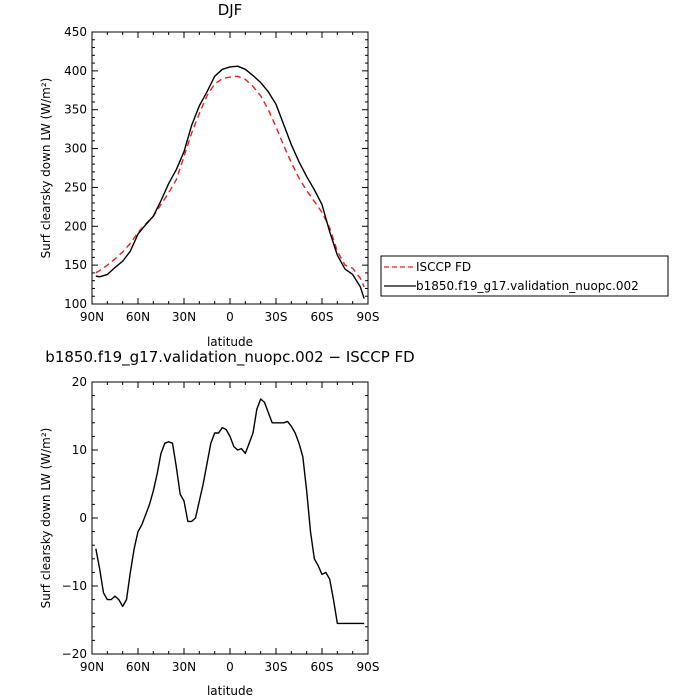 This screenshot has width=700, height=700. What do you see at coordinates (230, 342) in the screenshot?
I see `top-x-axis-label: latitude` at bounding box center [230, 342].